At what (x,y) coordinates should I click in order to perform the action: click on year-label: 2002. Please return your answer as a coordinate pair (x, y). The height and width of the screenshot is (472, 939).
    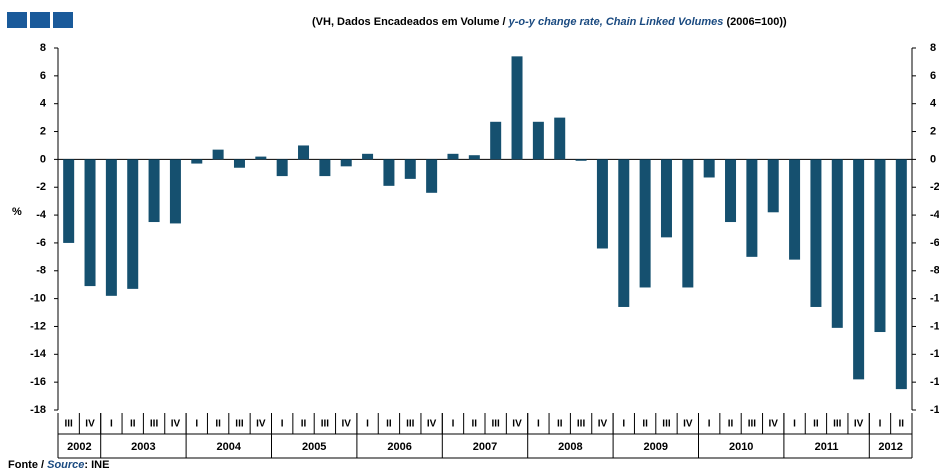
    Looking at the image, I should click on (79, 447).